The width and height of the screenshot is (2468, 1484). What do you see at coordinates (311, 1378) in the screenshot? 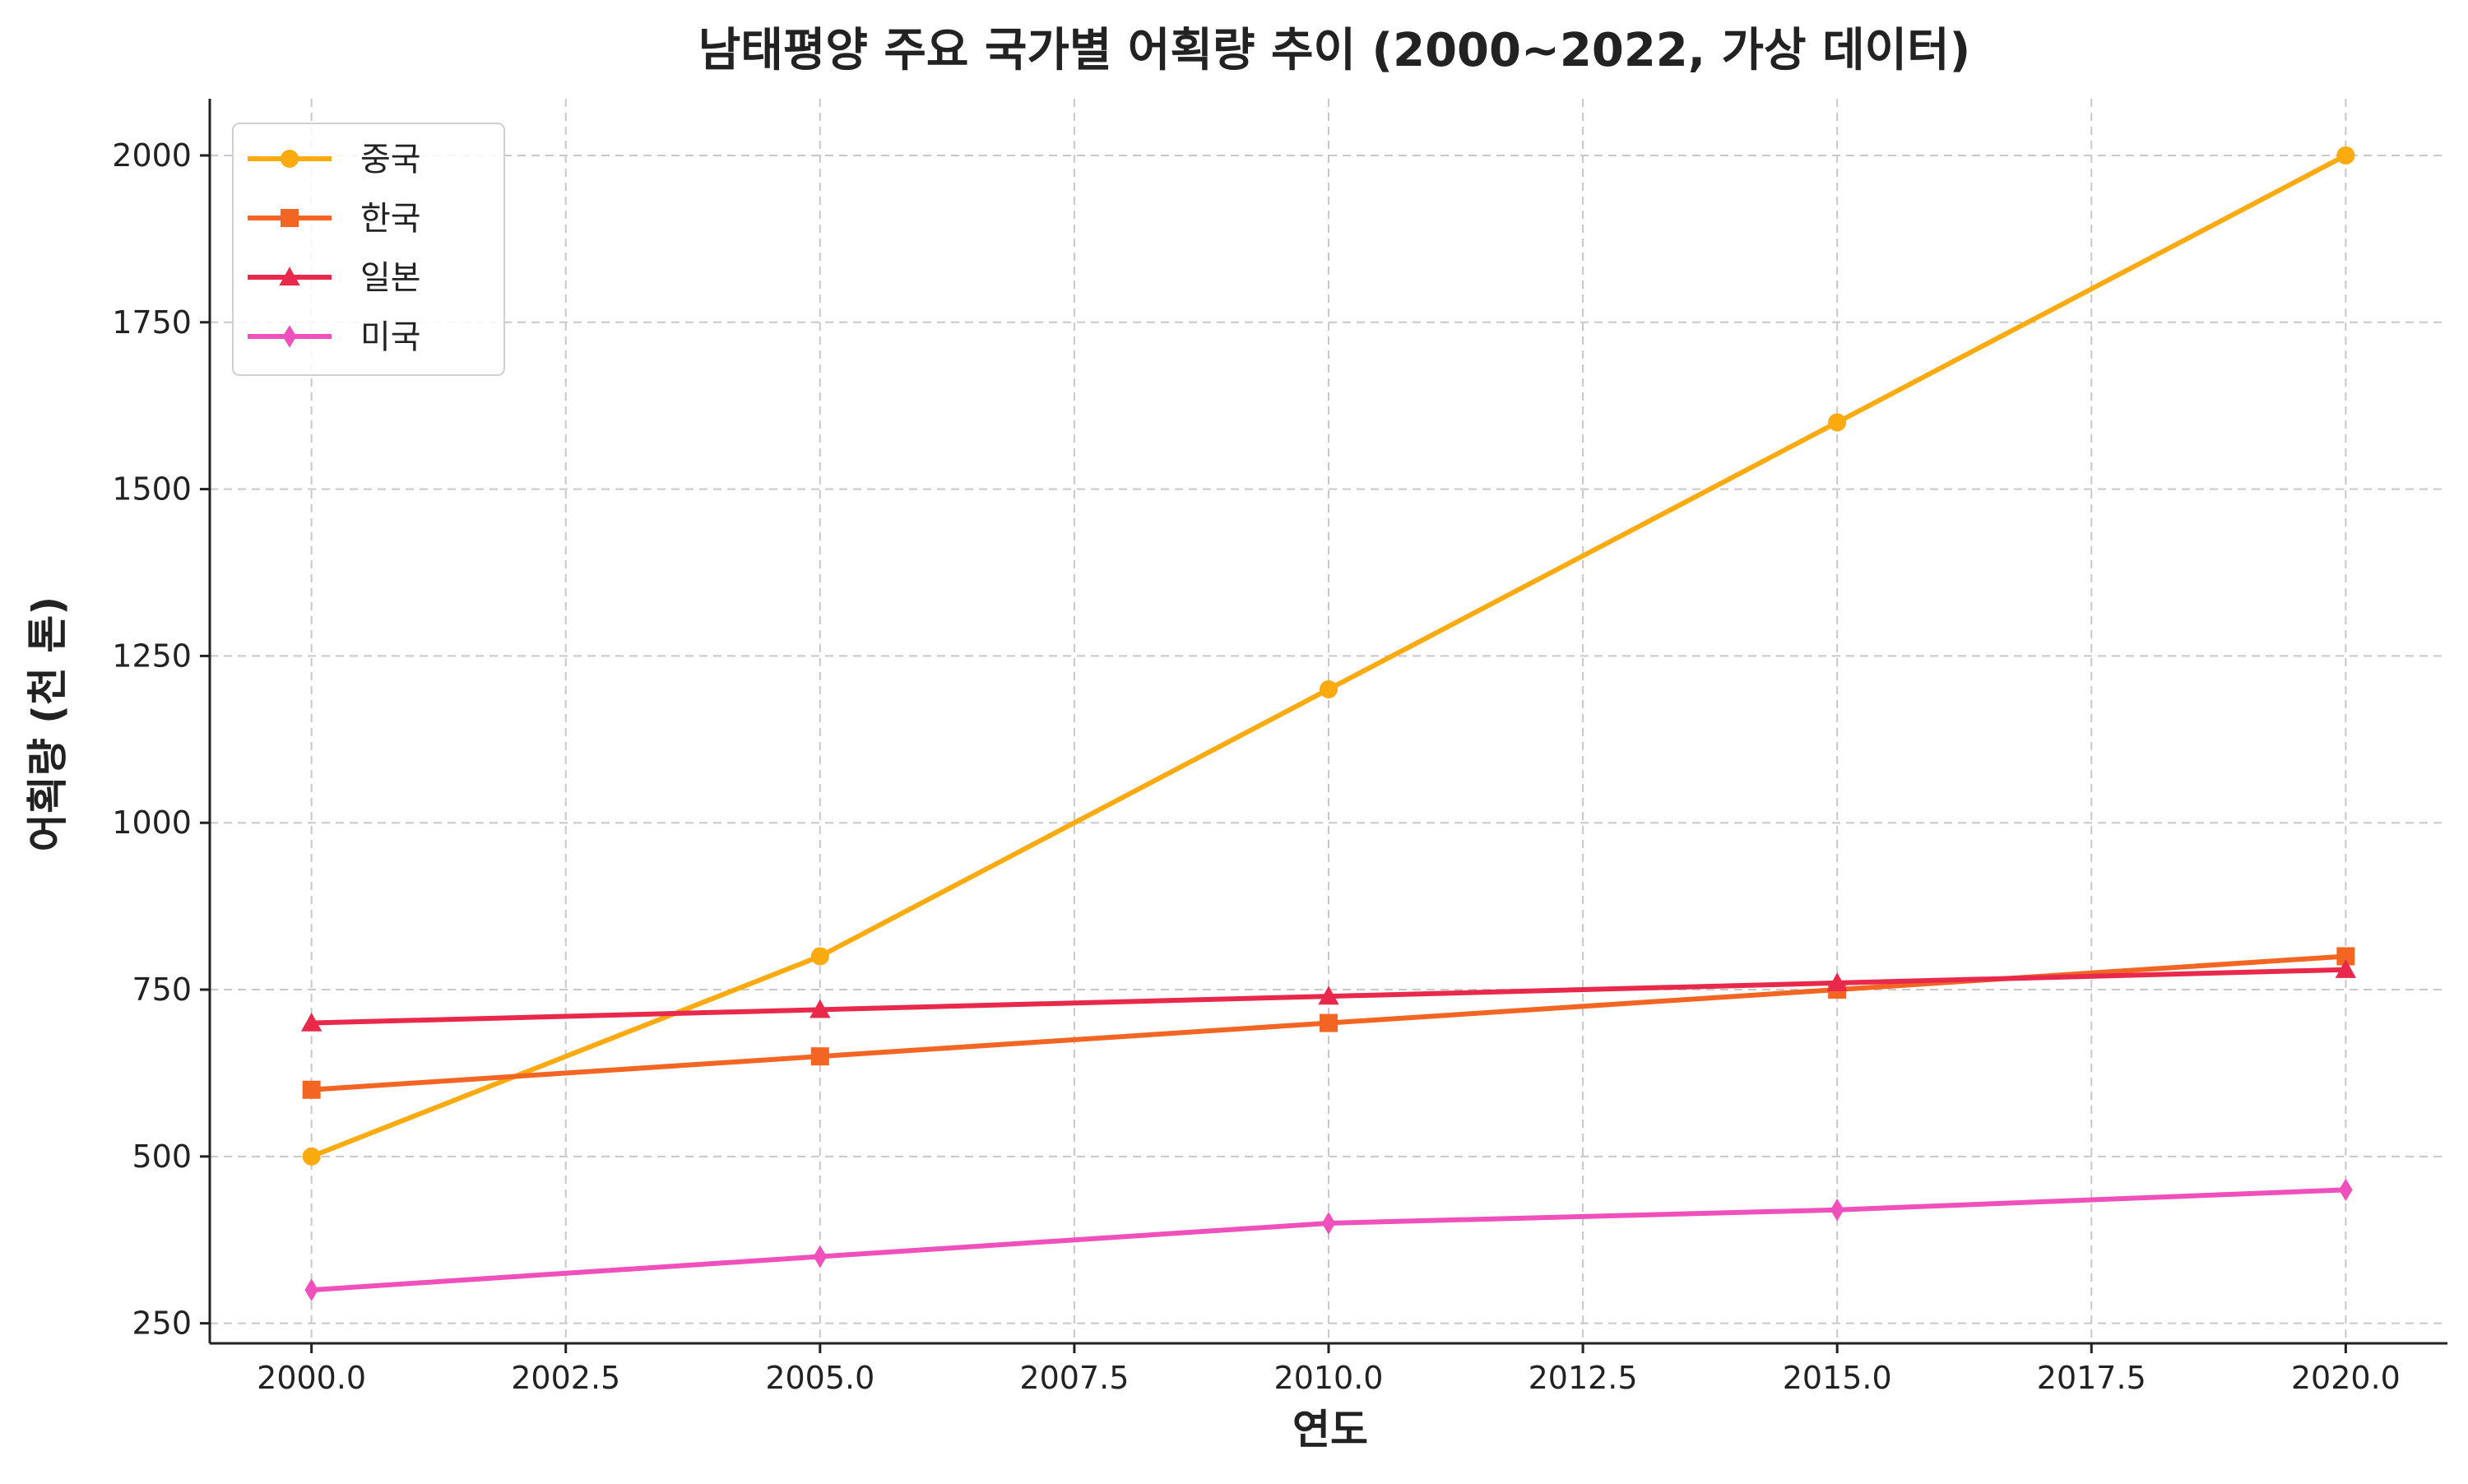
I see `x-tick-label: 2000.0` at bounding box center [311, 1378].